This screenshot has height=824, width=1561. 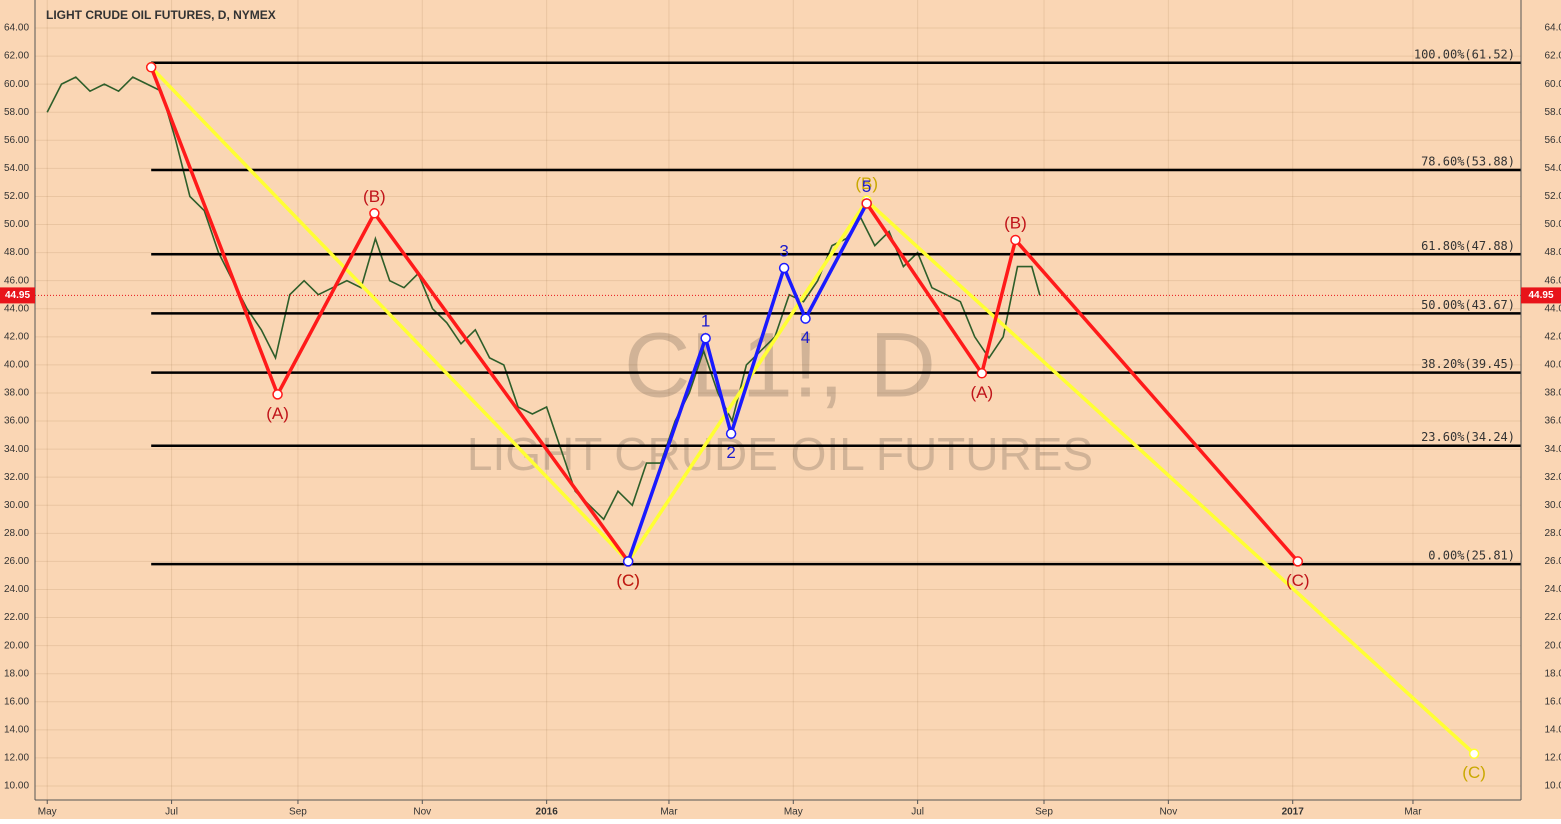 I want to click on fib-label: 100.00%(61.52), so click(x=1464, y=54).